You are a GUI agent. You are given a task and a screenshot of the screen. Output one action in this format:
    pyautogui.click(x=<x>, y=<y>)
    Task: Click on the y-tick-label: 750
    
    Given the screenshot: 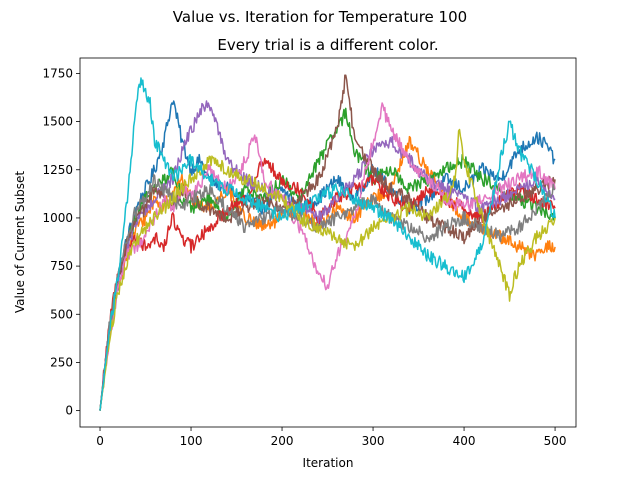 What is the action you would take?
    pyautogui.click(x=61, y=266)
    